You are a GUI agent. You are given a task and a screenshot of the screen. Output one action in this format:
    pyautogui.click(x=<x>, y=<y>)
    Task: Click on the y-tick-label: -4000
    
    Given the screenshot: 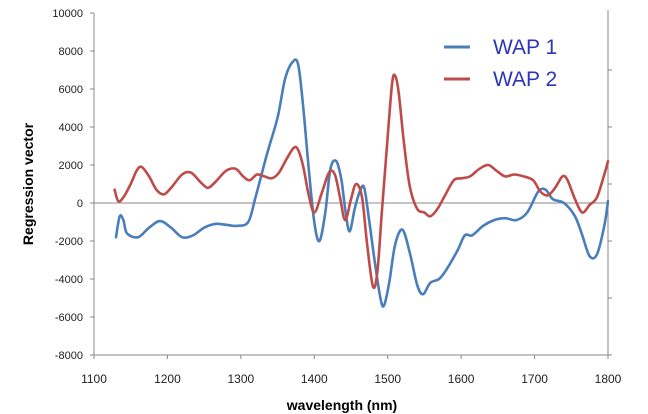 What is the action you would take?
    pyautogui.click(x=69, y=280)
    